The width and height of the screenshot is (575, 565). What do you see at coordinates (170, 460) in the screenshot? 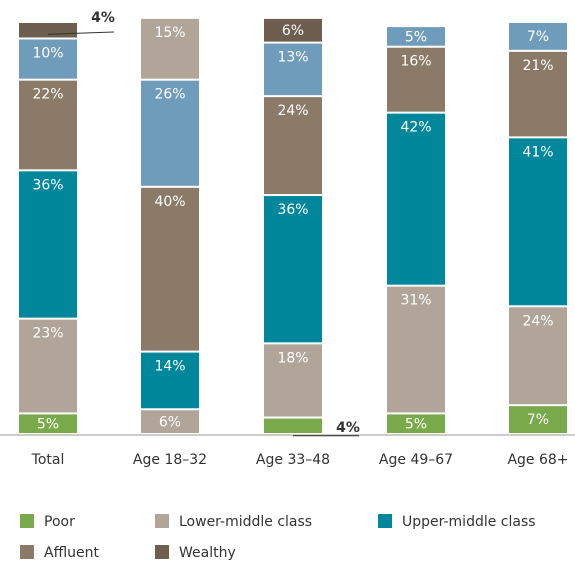
I see `x-tick-label: Age 18–32` at bounding box center [170, 460].